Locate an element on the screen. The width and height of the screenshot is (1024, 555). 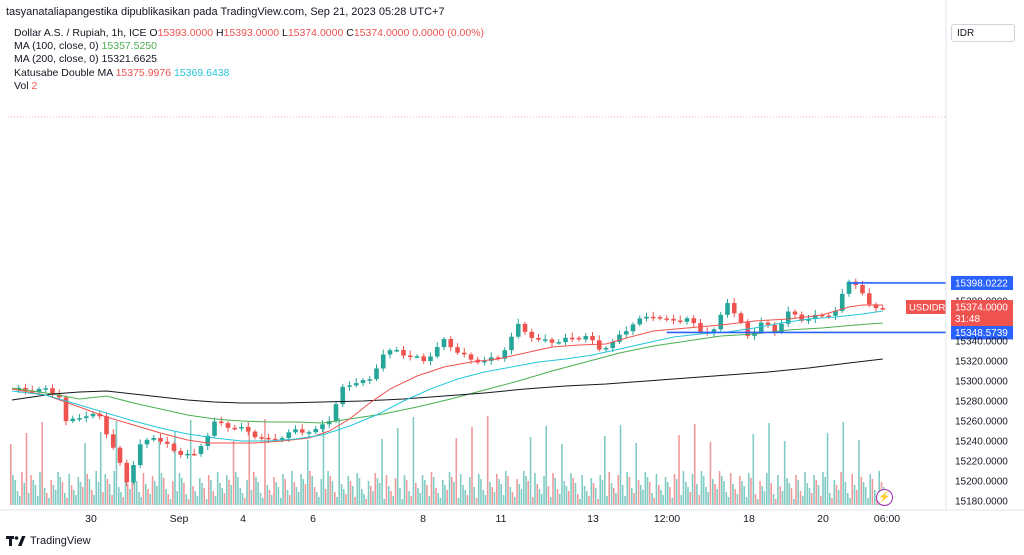
horizontal-lines: 15398.0222 15348.5739 is located at coordinates (839, 307).